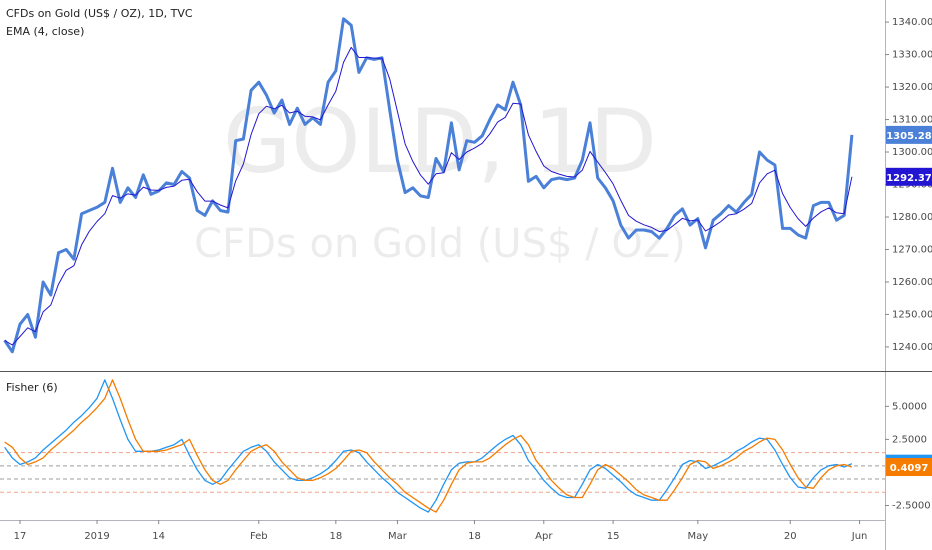  I want to click on last-value-label: 1305.28, so click(909, 136).